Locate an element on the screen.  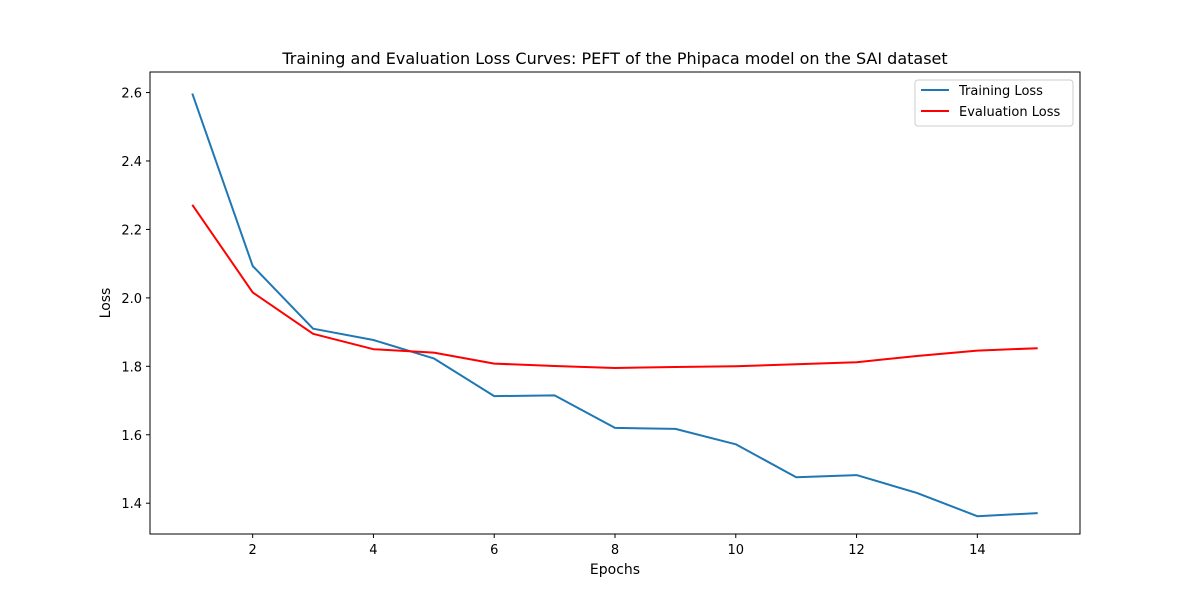
x-tick-label: 10 is located at coordinates (736, 550).